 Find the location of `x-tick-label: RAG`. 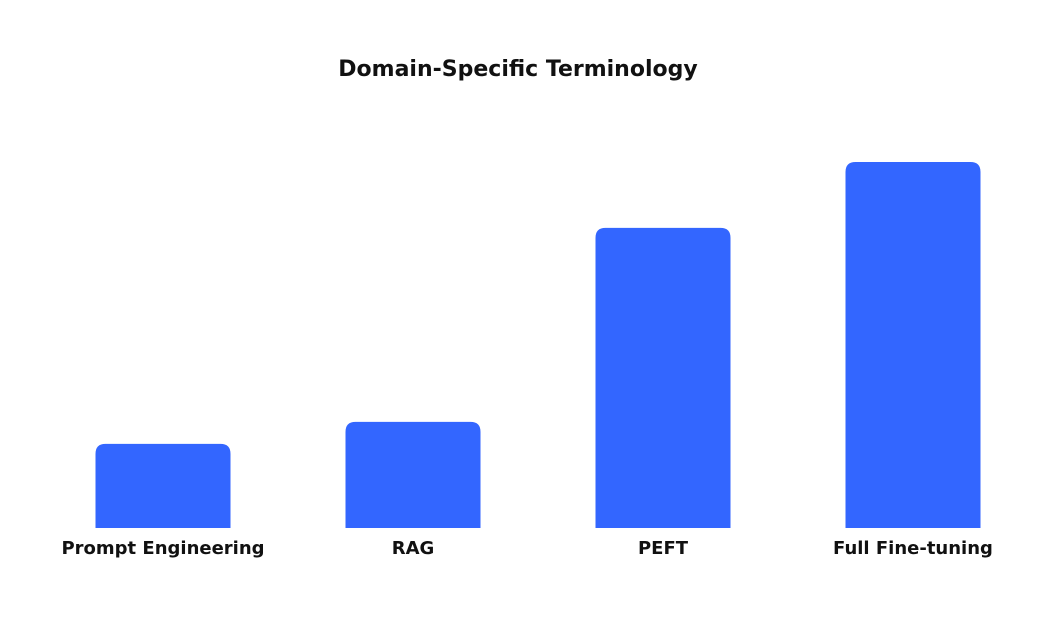

x-tick-label: RAG is located at coordinates (413, 548).